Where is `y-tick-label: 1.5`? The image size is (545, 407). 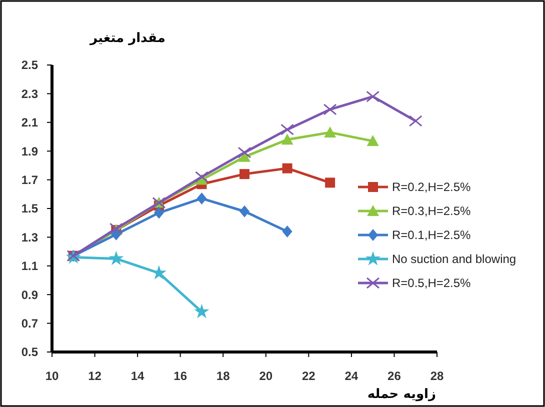 y-tick-label: 1.5 is located at coordinates (29, 209).